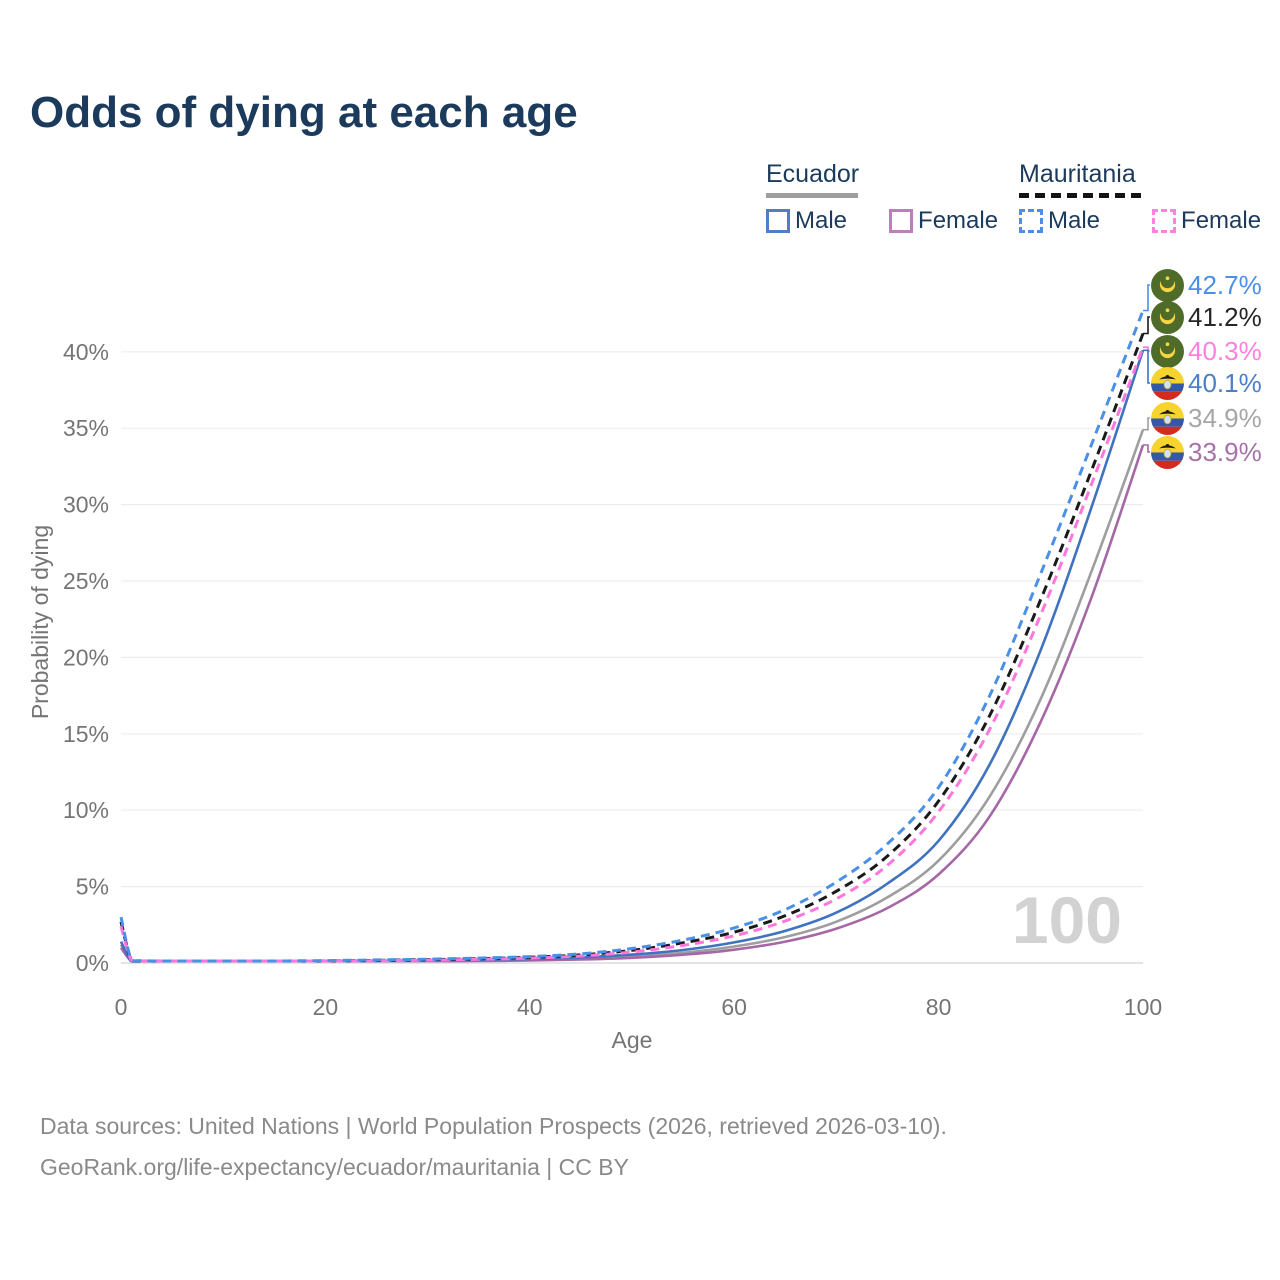  What do you see at coordinates (86, 734) in the screenshot?
I see `y-tick-label: 15%` at bounding box center [86, 734].